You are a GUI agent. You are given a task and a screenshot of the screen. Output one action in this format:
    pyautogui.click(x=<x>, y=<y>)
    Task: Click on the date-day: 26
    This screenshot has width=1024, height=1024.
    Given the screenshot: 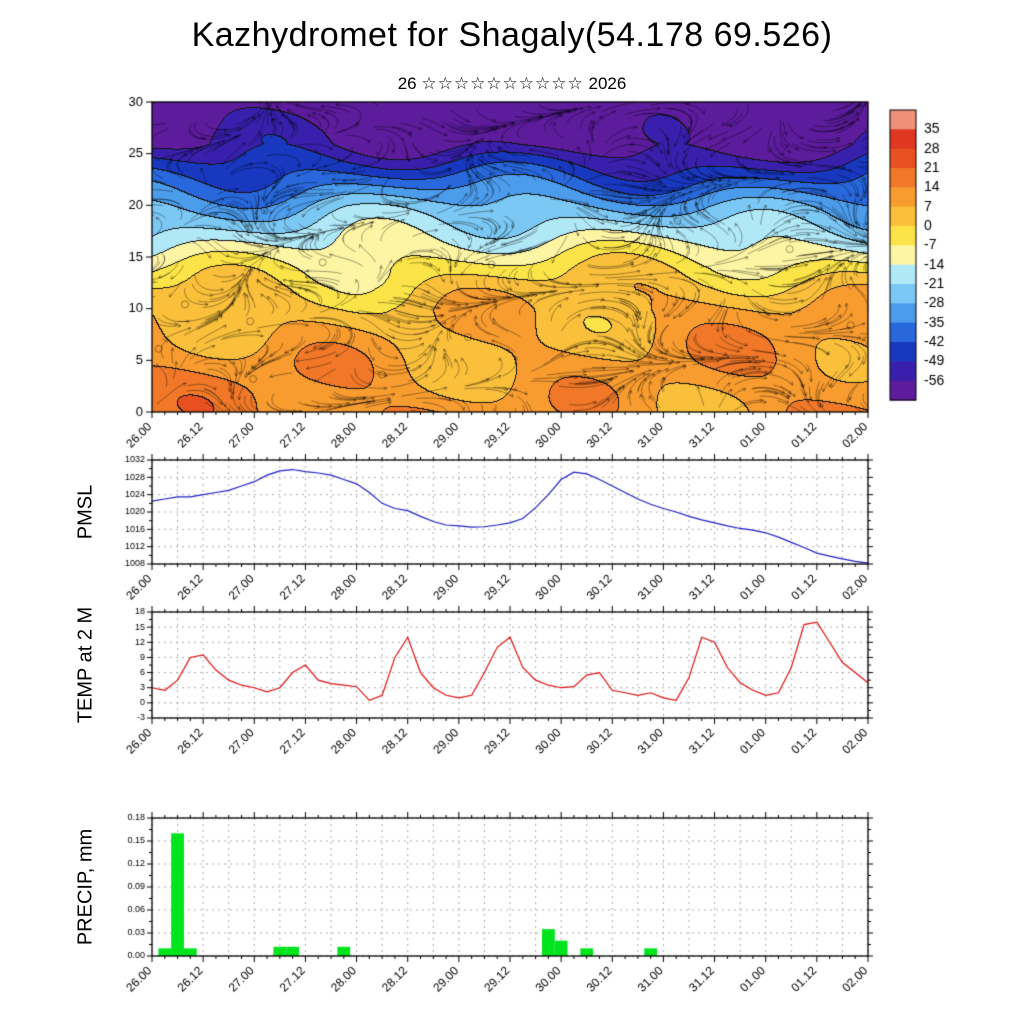 What is the action you would take?
    pyautogui.click(x=407, y=83)
    